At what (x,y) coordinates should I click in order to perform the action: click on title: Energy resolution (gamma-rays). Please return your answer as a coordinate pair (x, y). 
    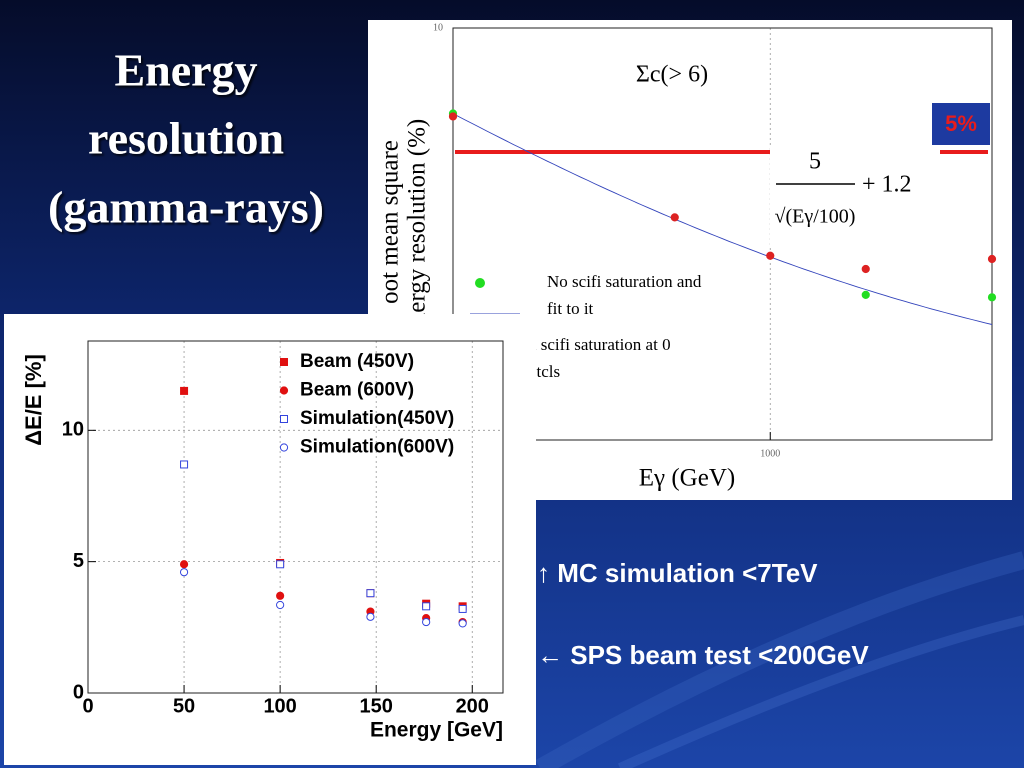
    Looking at the image, I should click on (186, 139).